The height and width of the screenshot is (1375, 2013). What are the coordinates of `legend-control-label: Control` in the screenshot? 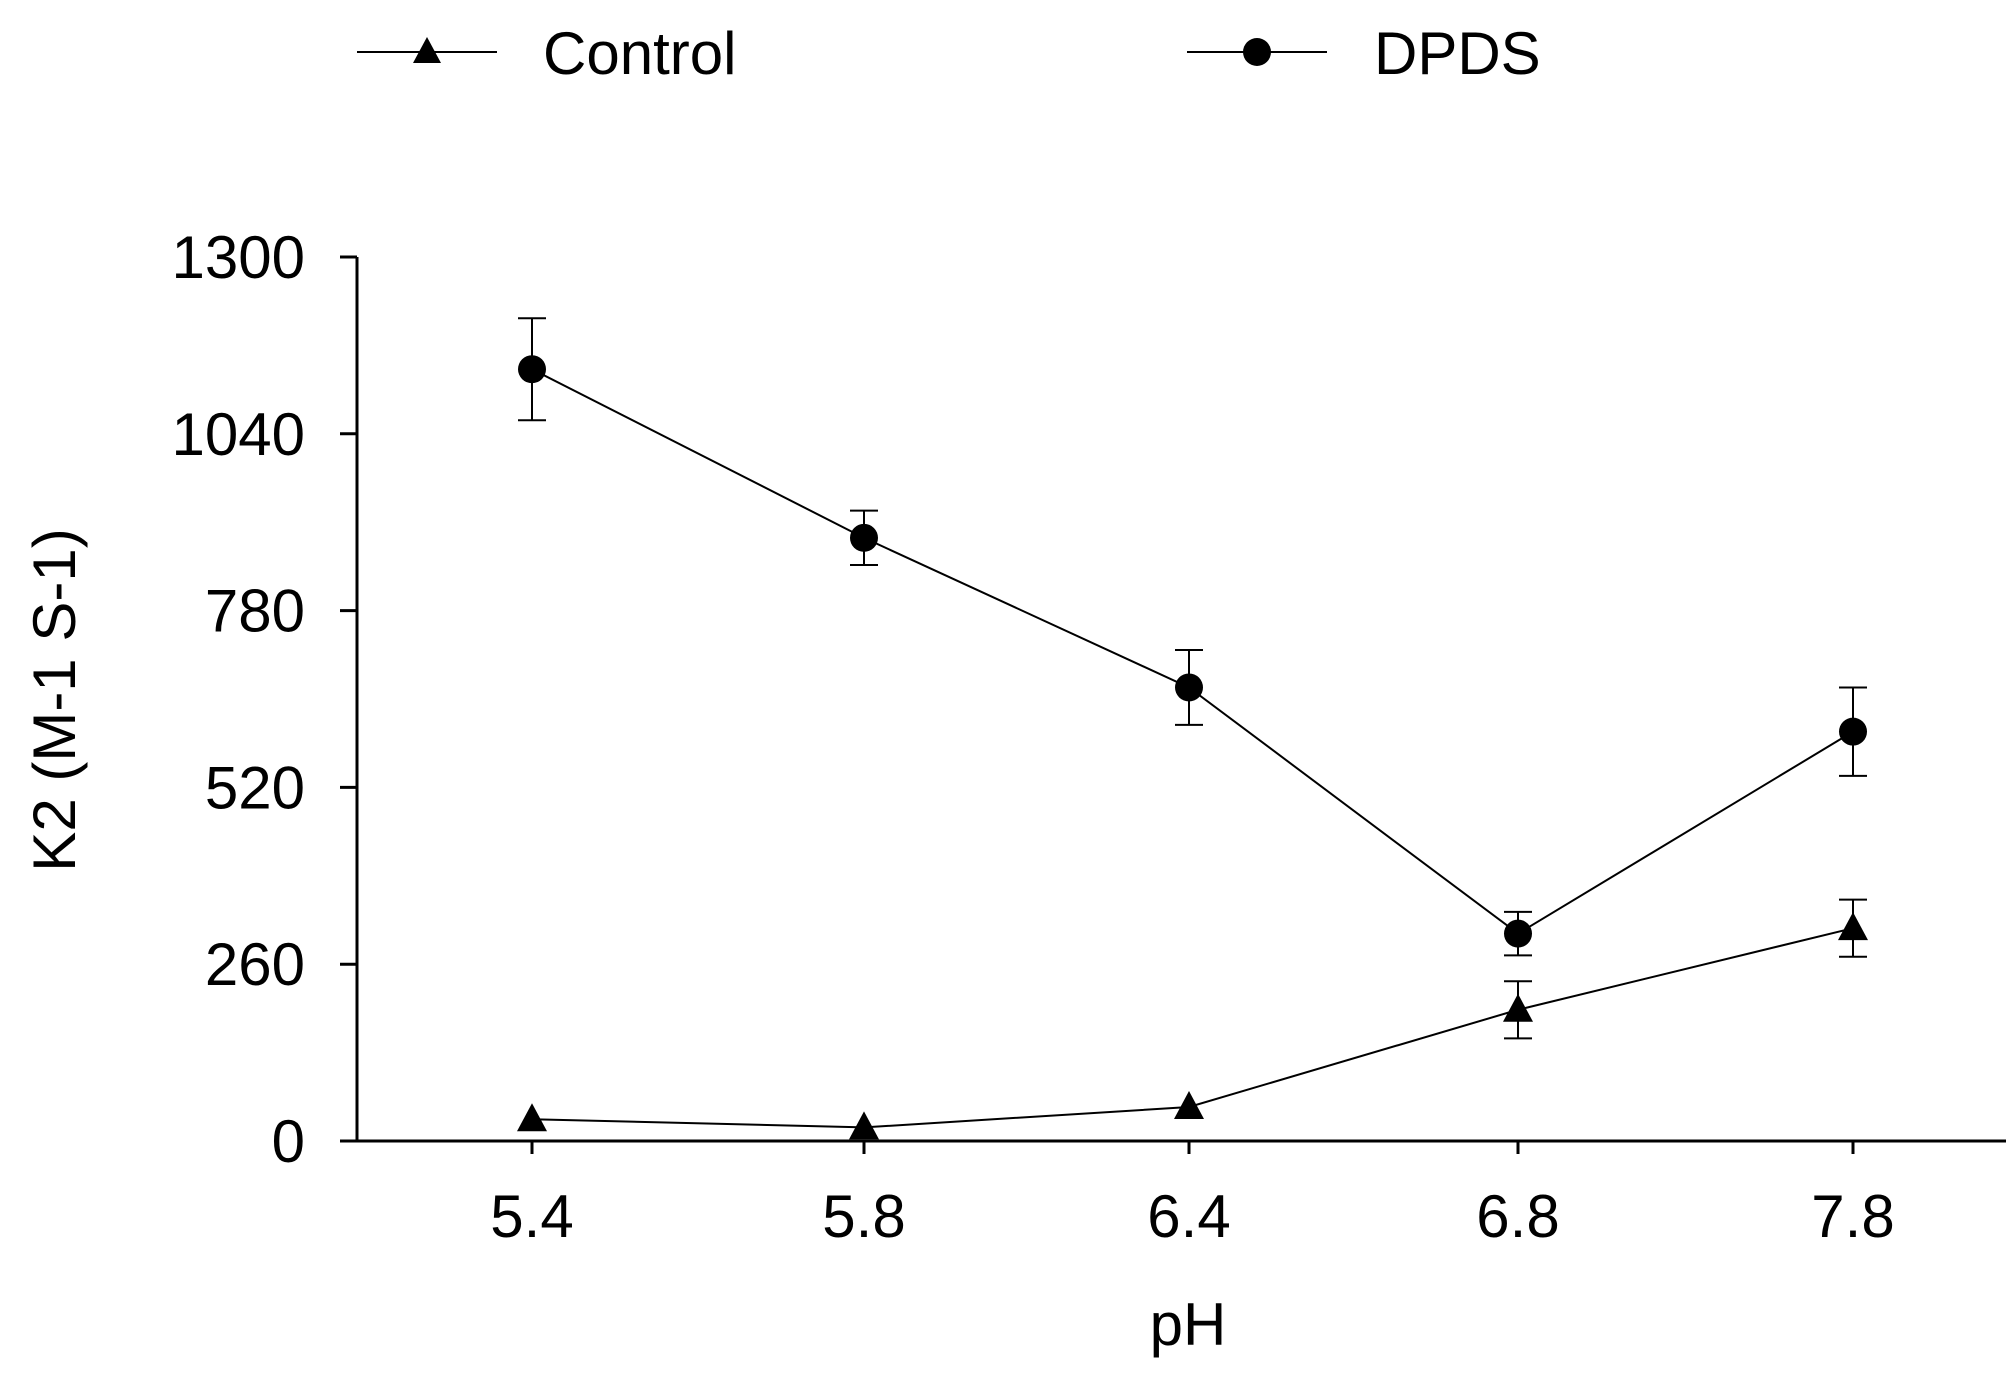 It's located at (639, 53).